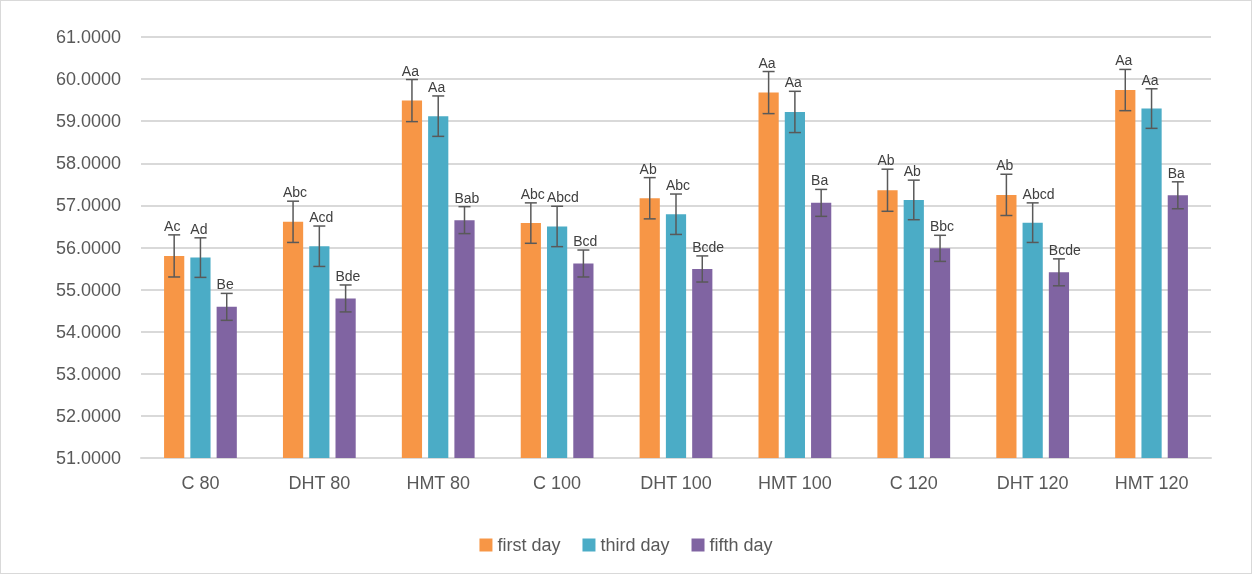 The width and height of the screenshot is (1254, 576). What do you see at coordinates (795, 483) in the screenshot?
I see `x-tick-label: HMT 100` at bounding box center [795, 483].